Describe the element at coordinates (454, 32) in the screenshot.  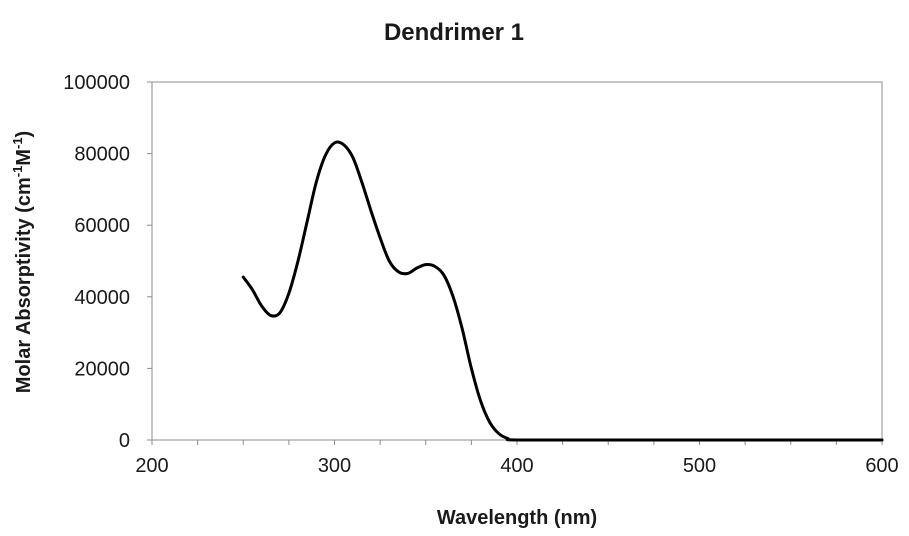
I see `chart-title: Dendrimer 1` at that location.